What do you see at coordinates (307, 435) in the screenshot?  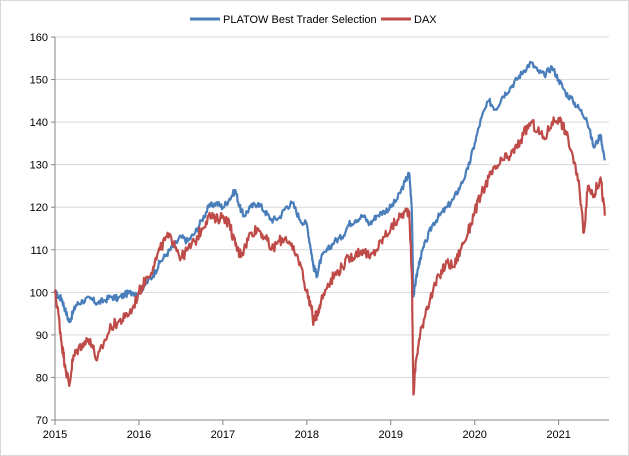 I see `x-tick-label: 2018` at bounding box center [307, 435].